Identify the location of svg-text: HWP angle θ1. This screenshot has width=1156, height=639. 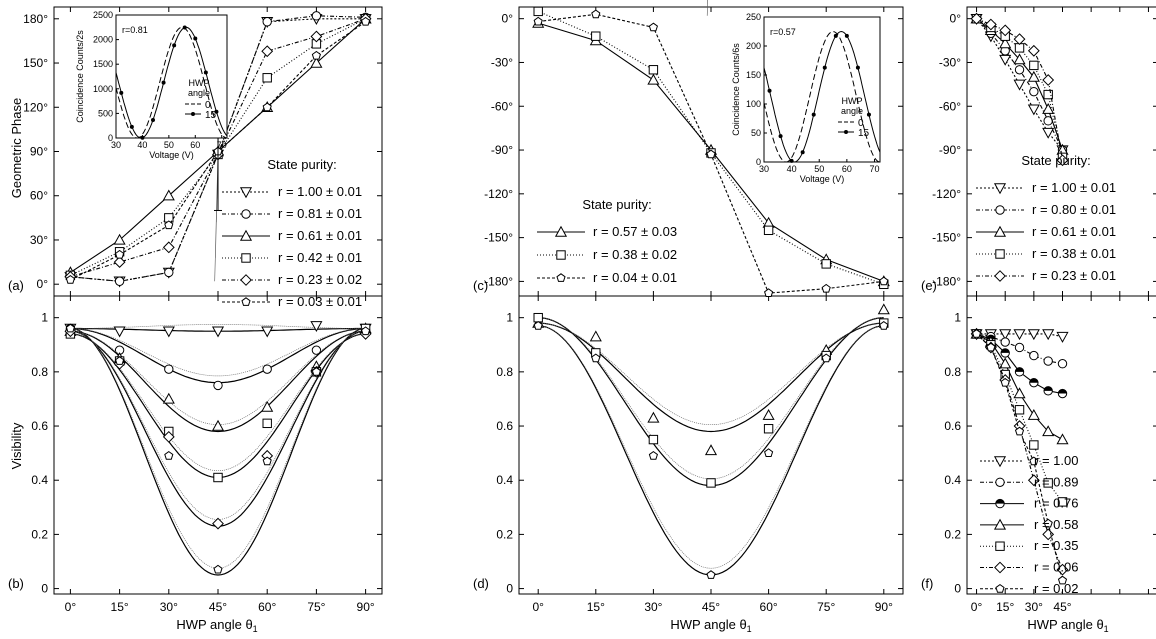
(1067, 625).